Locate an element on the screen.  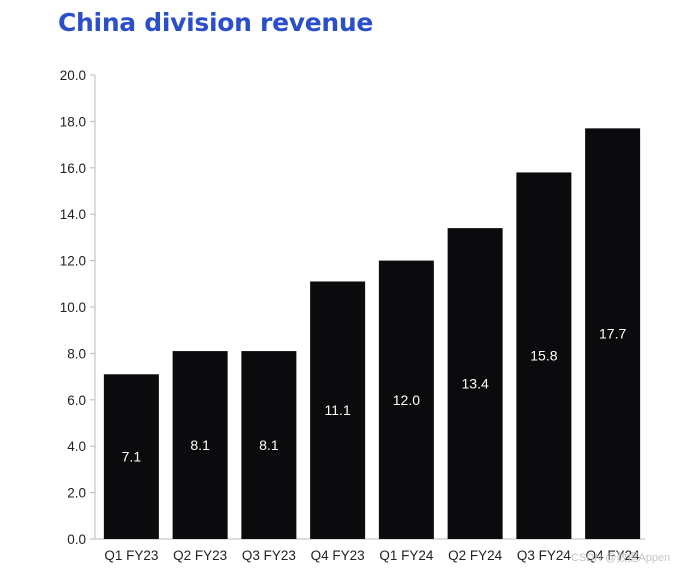
bar-value-label: 13.4 is located at coordinates (475, 384).